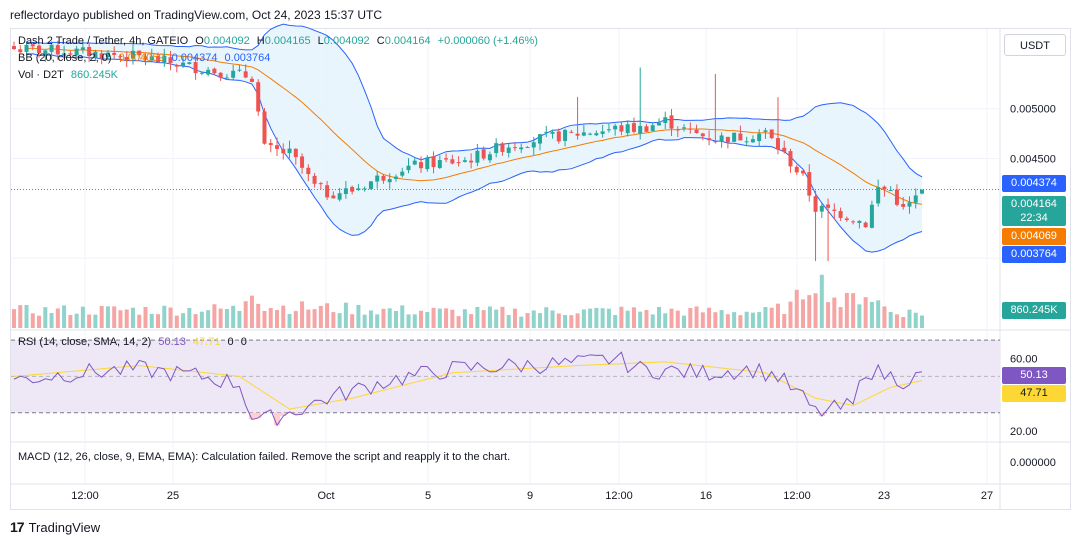 The height and width of the screenshot is (545, 1080). I want to click on symbol-label: Dash 2 Trade / Tether, 4h, GATEIO, so click(103, 41).